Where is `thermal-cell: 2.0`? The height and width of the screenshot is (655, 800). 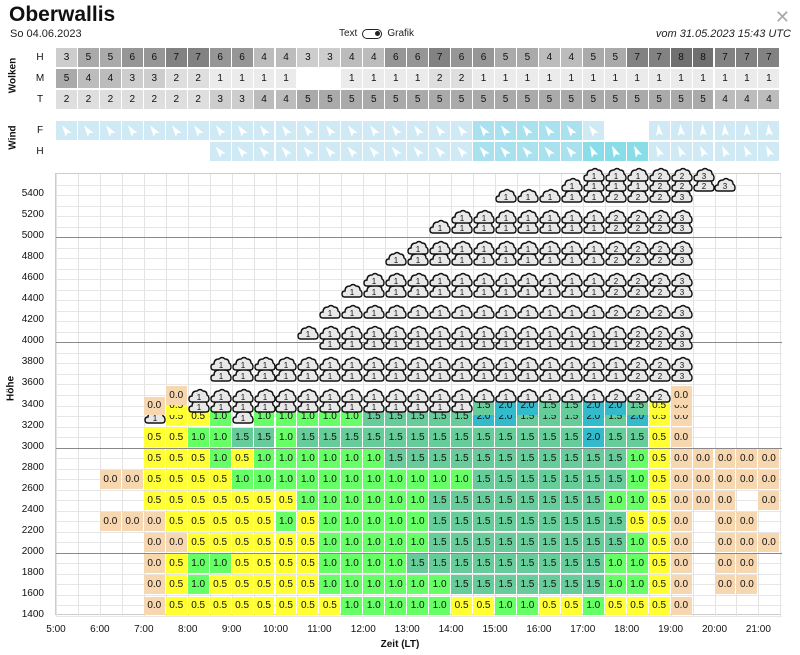 thermal-cell: 2.0 is located at coordinates (593, 437).